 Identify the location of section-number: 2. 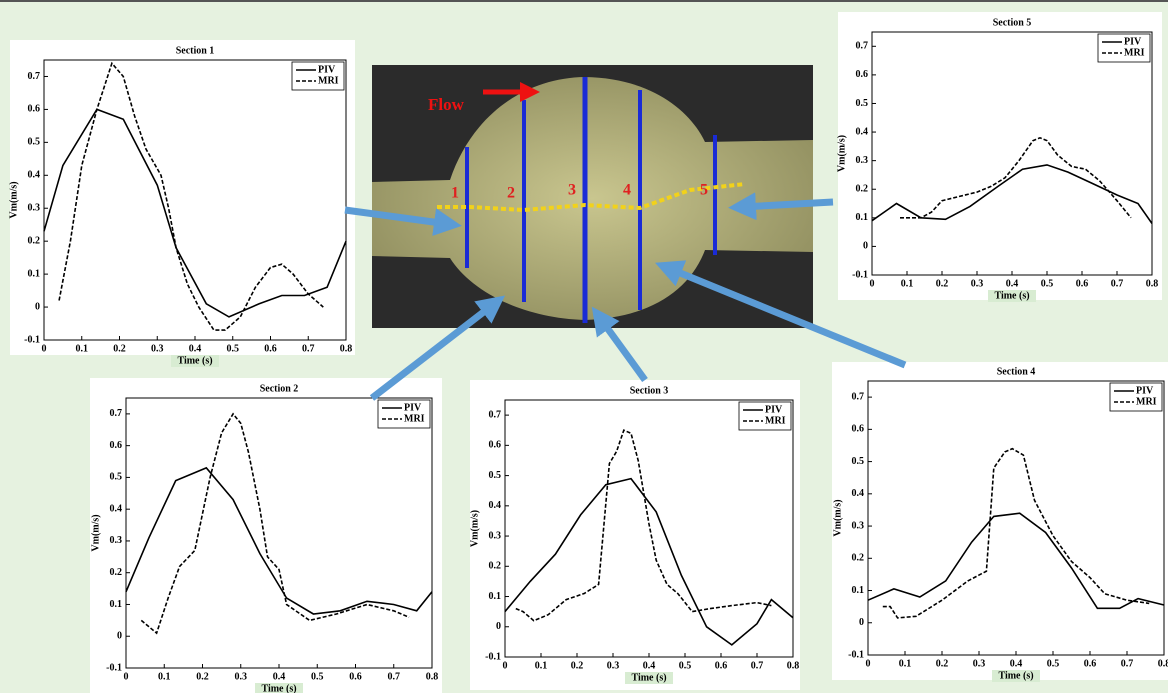
(511, 193).